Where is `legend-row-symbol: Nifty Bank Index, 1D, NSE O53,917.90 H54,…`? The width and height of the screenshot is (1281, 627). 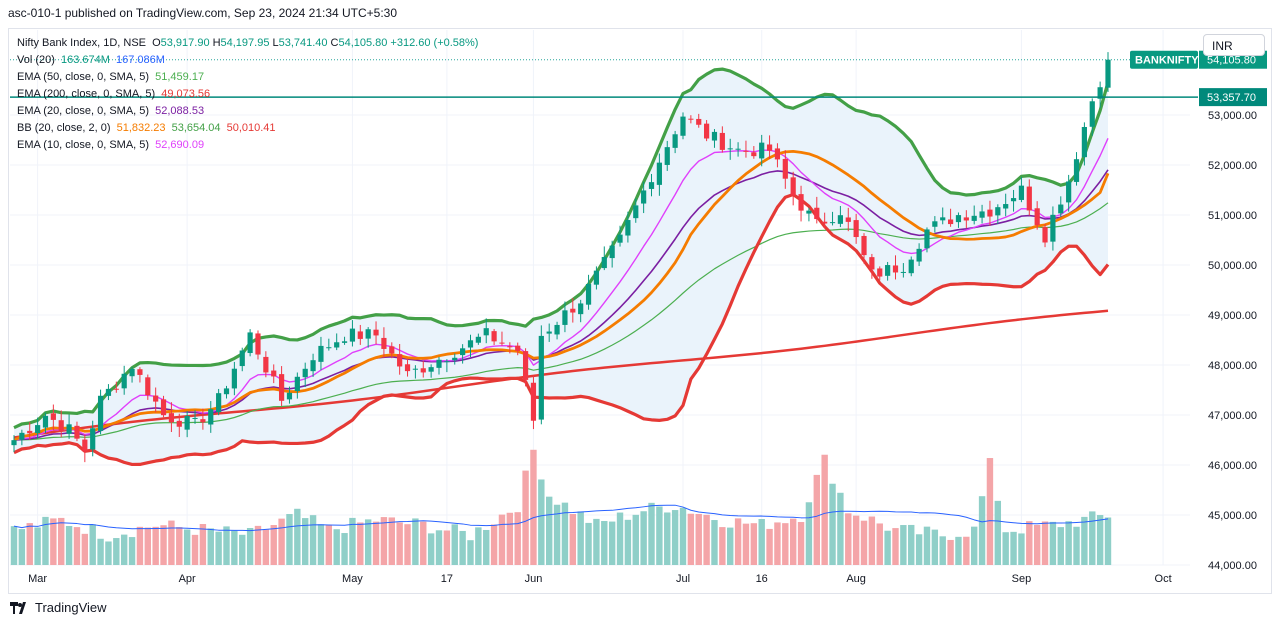
legend-row-symbol: Nifty Bank Index, 1D, NSE O53,917.90 H54,… is located at coordinates (248, 43).